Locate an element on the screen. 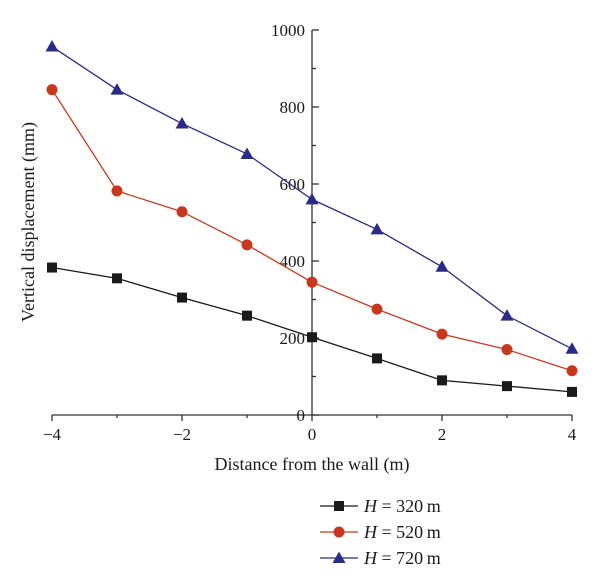  legend-label: H = 720 m is located at coordinates (402, 558).